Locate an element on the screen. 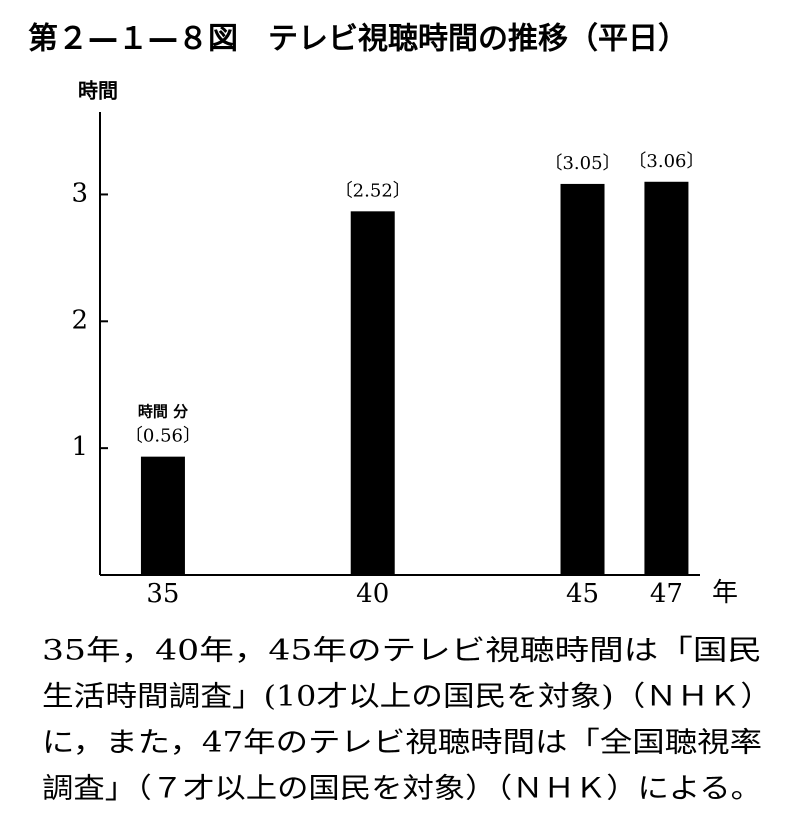  note-line: 生活時間調査」(10才以上の国民を対象)（ＮＨＫ） is located at coordinates (407, 696).